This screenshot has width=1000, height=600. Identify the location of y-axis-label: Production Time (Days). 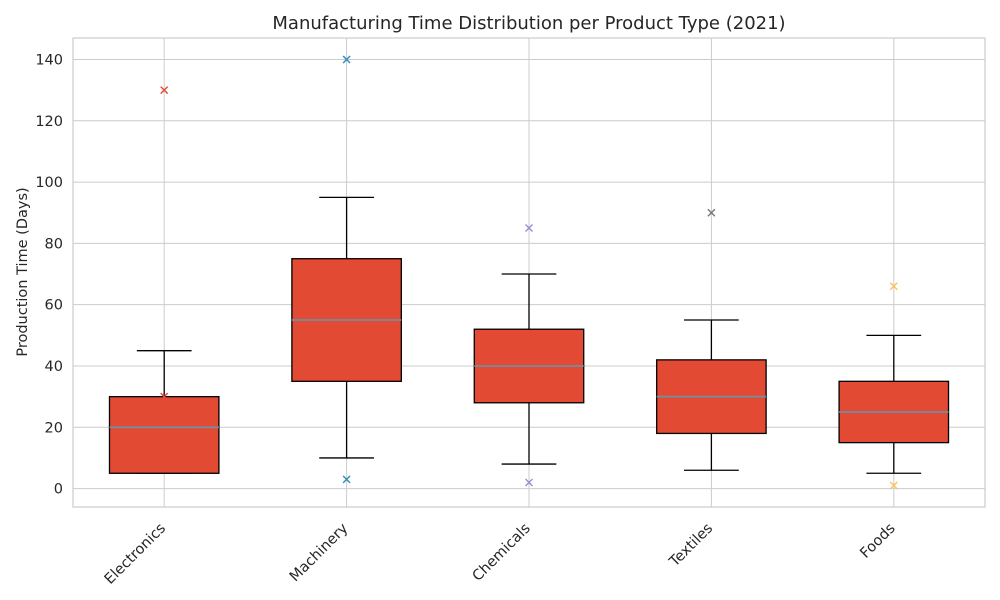
(23, 271).